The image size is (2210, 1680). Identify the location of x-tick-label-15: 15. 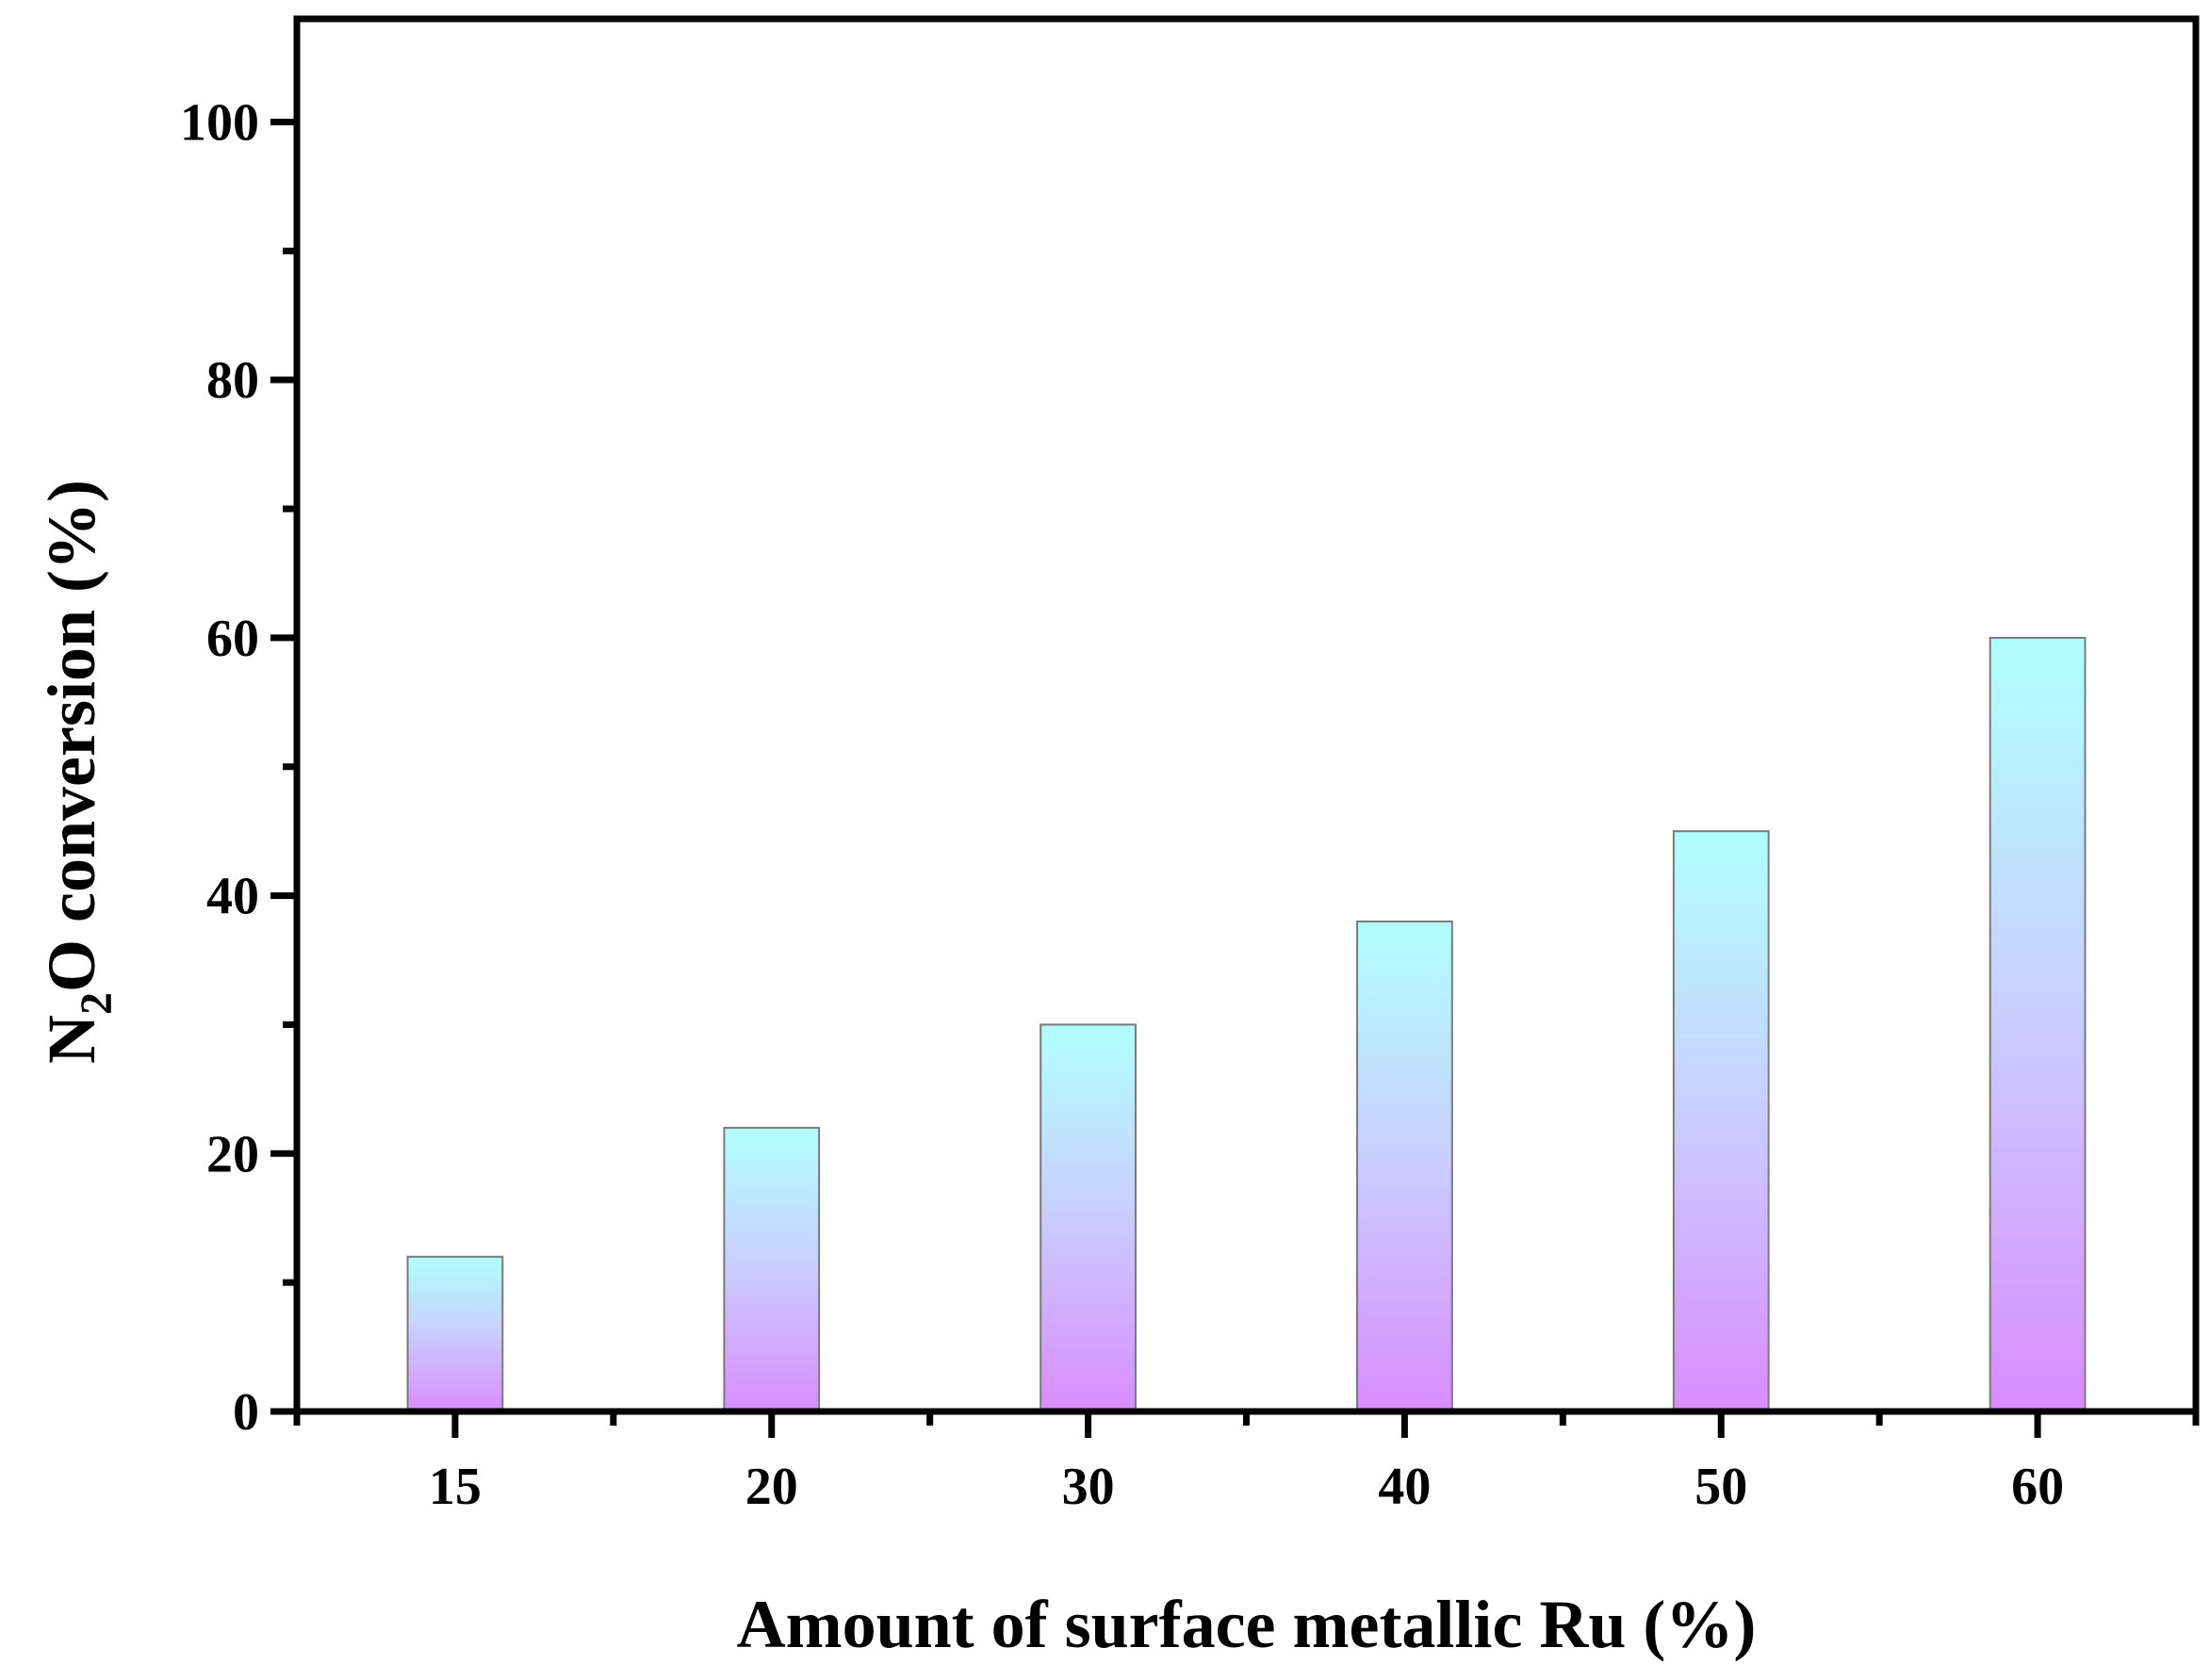
(455, 1487).